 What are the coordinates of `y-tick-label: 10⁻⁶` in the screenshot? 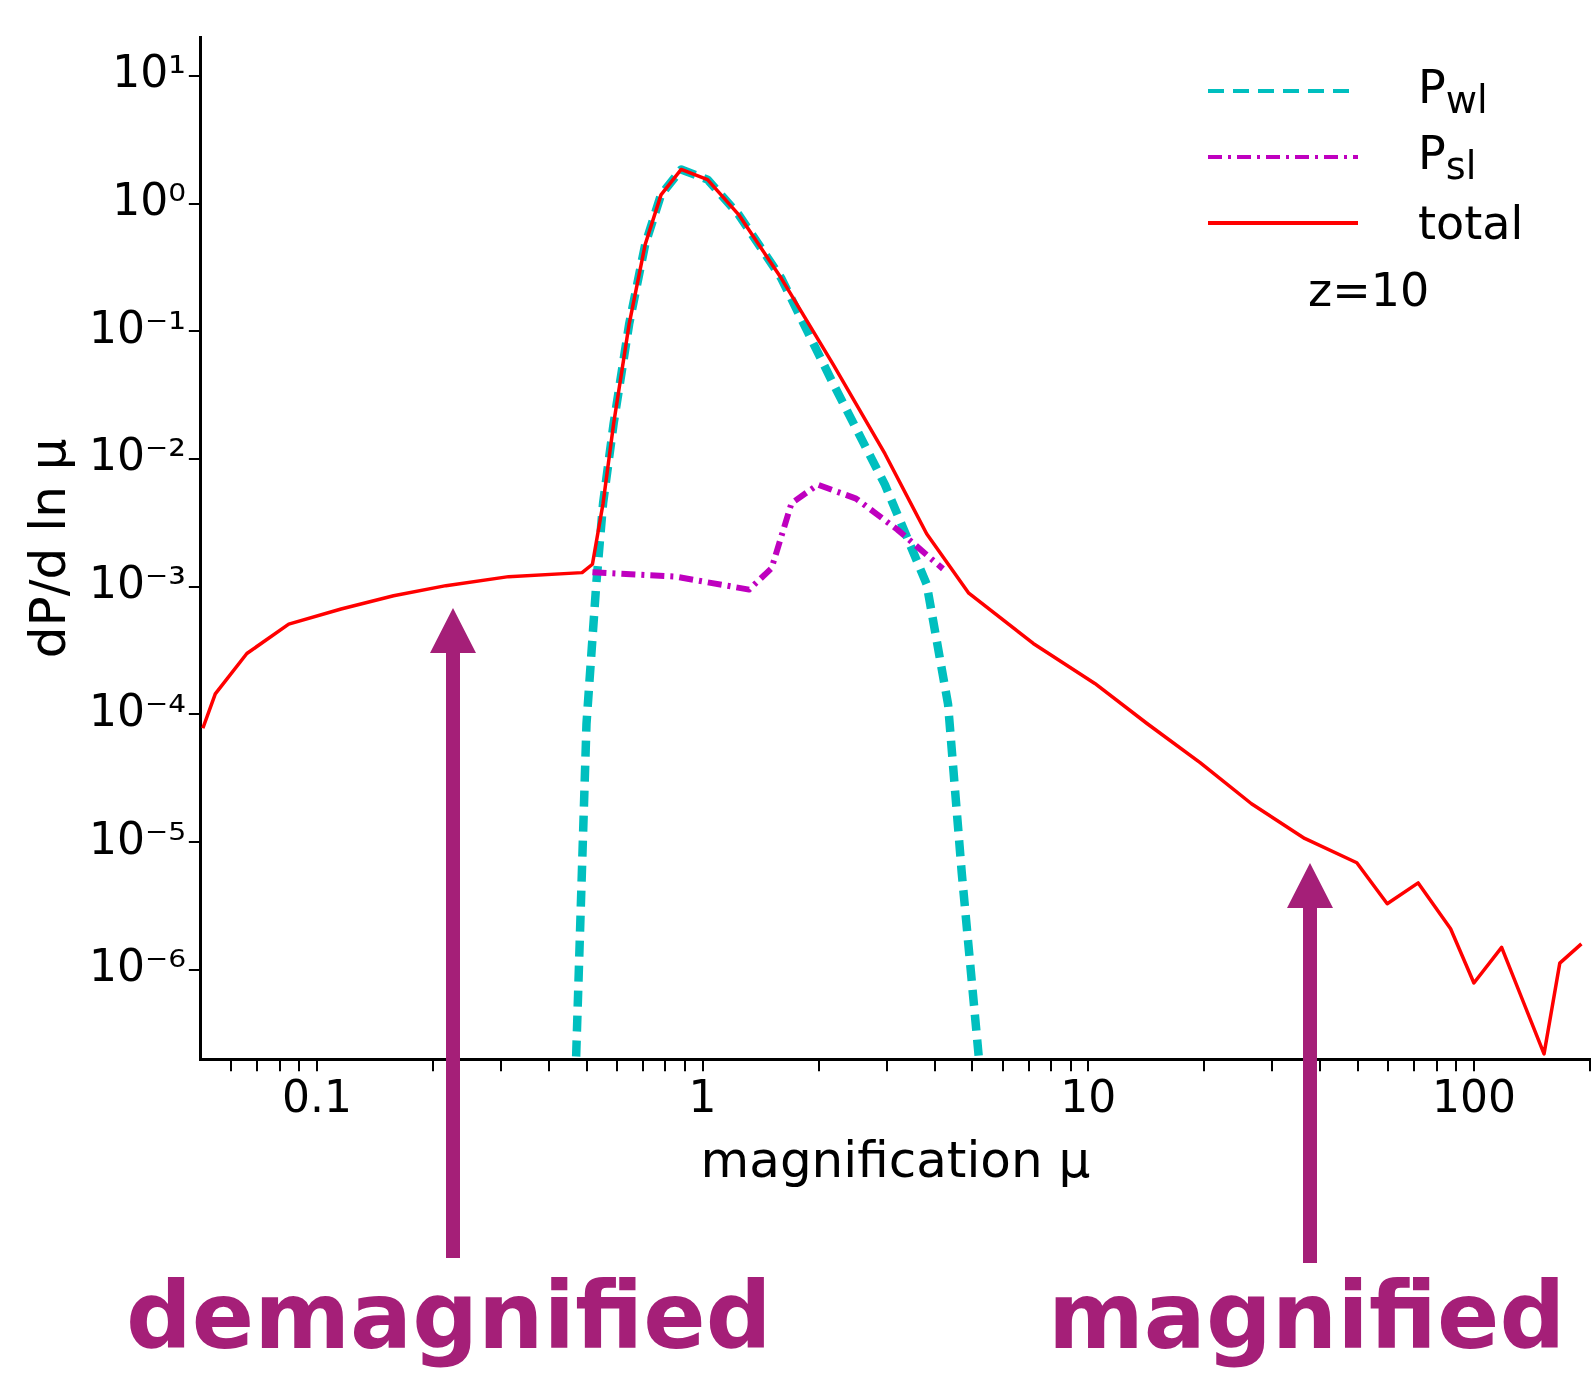 It's located at (137, 966).